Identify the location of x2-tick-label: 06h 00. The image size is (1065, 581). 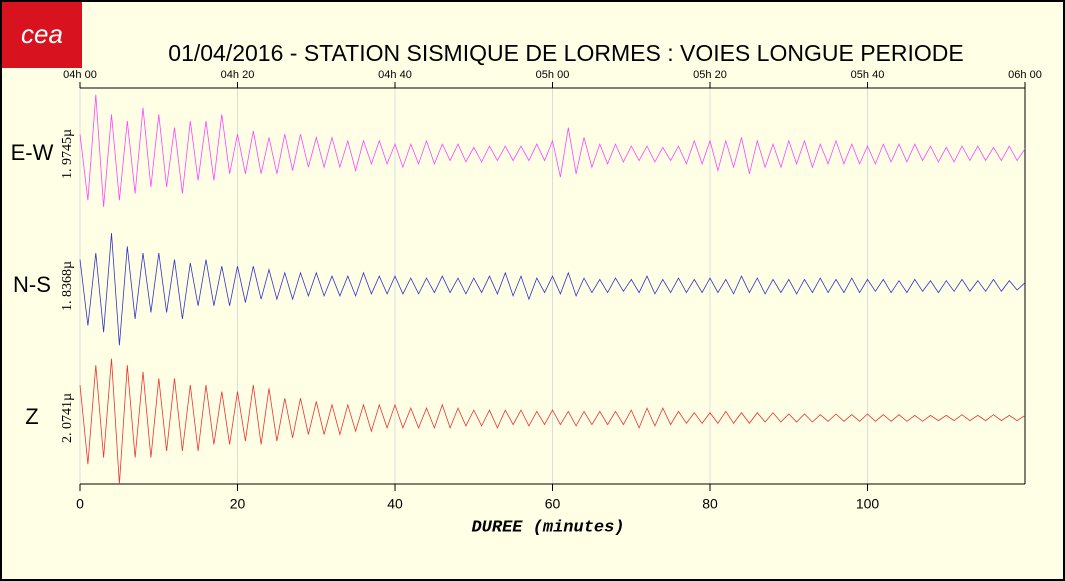
(1025, 75).